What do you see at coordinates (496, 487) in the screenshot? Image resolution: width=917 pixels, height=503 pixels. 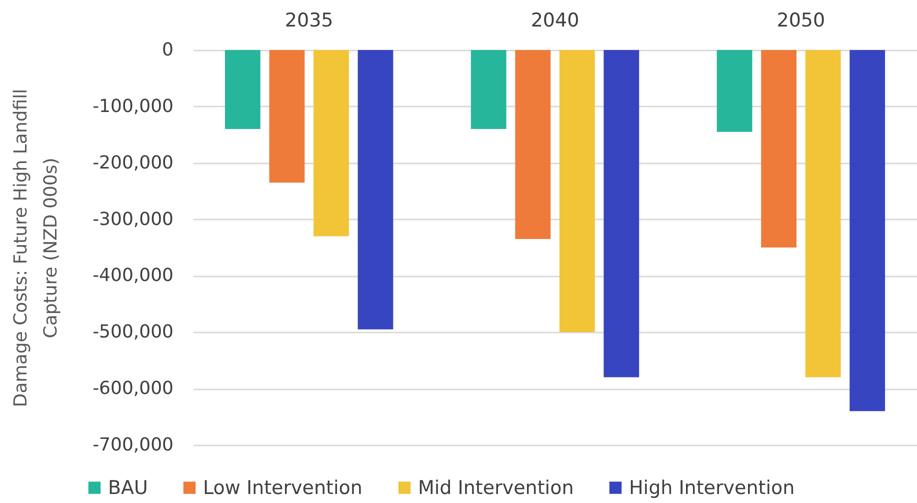 I see `legend-label: Mid Intervention` at bounding box center [496, 487].